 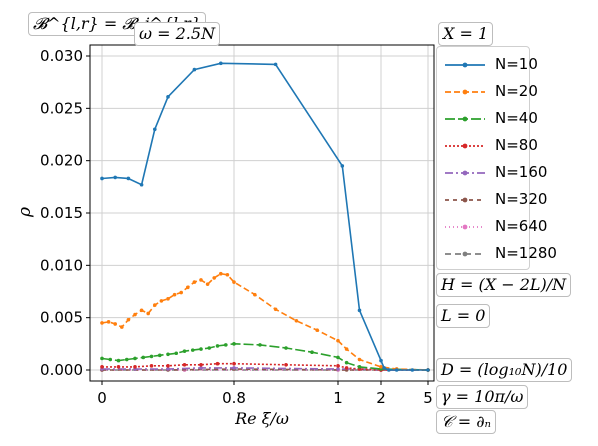 I want to click on legend-entry: N=160, so click(x=492, y=173).